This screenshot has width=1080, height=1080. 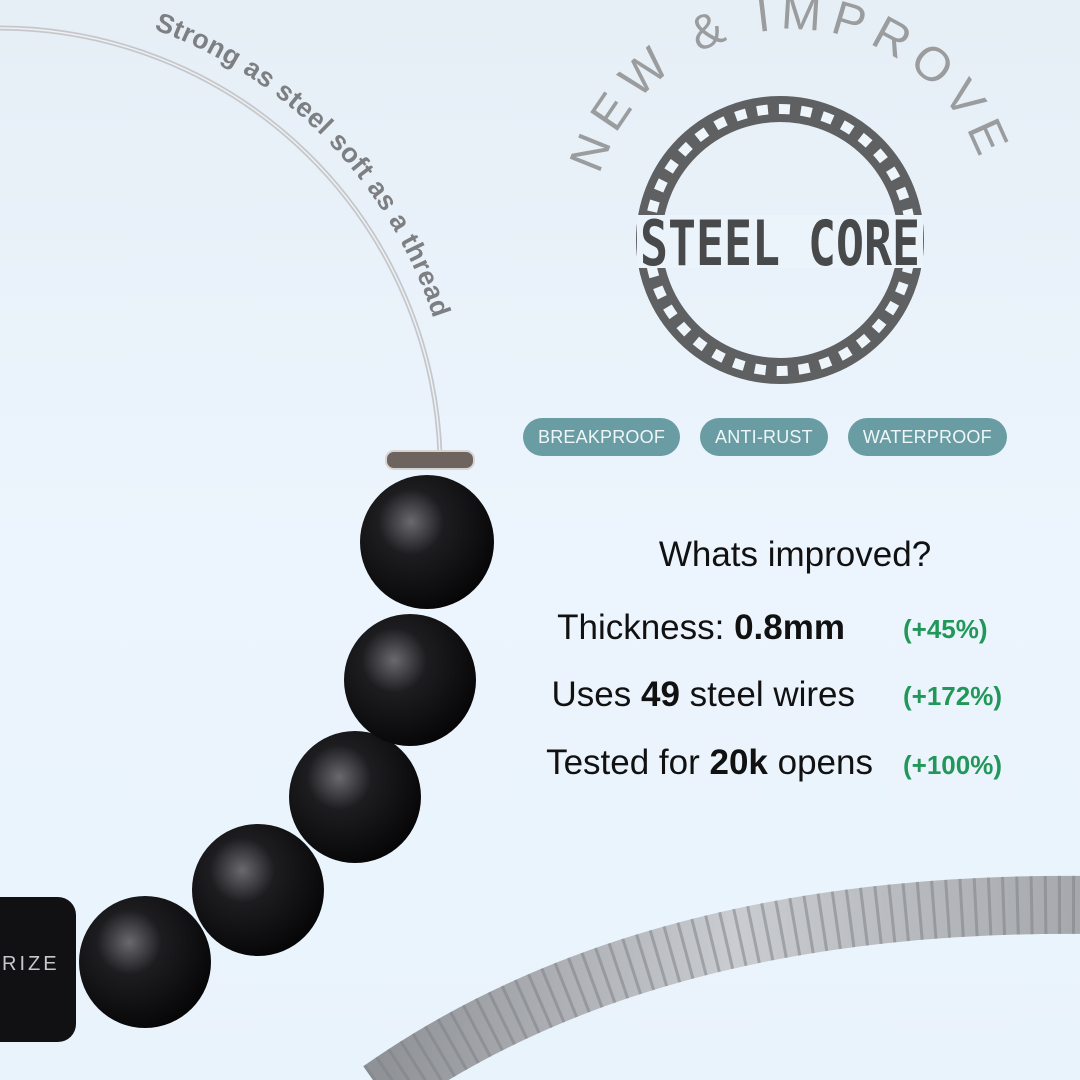 I want to click on clasp, so click(x=38, y=969).